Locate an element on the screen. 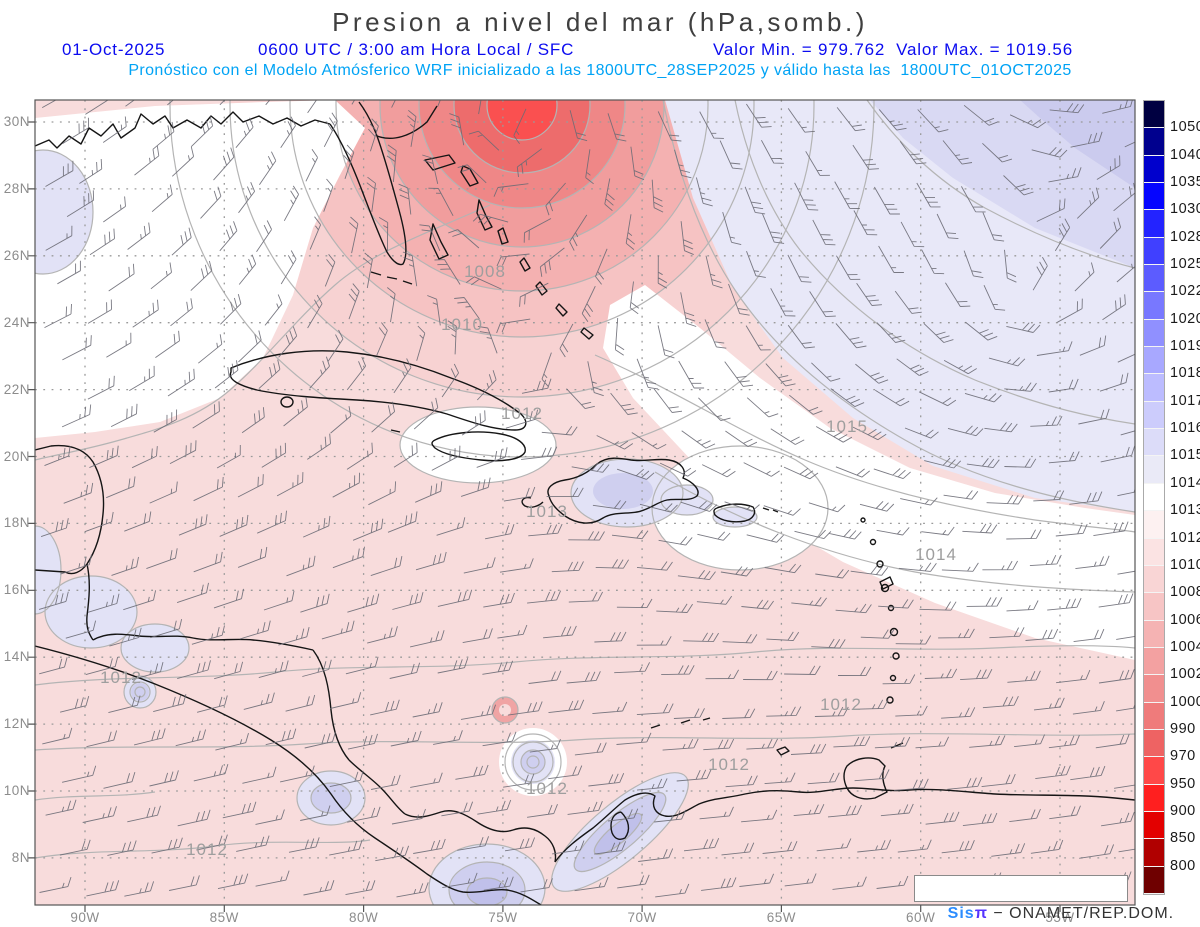 The width and height of the screenshot is (1200, 927). colorbar-tick-label: 1025 is located at coordinates (1185, 264).